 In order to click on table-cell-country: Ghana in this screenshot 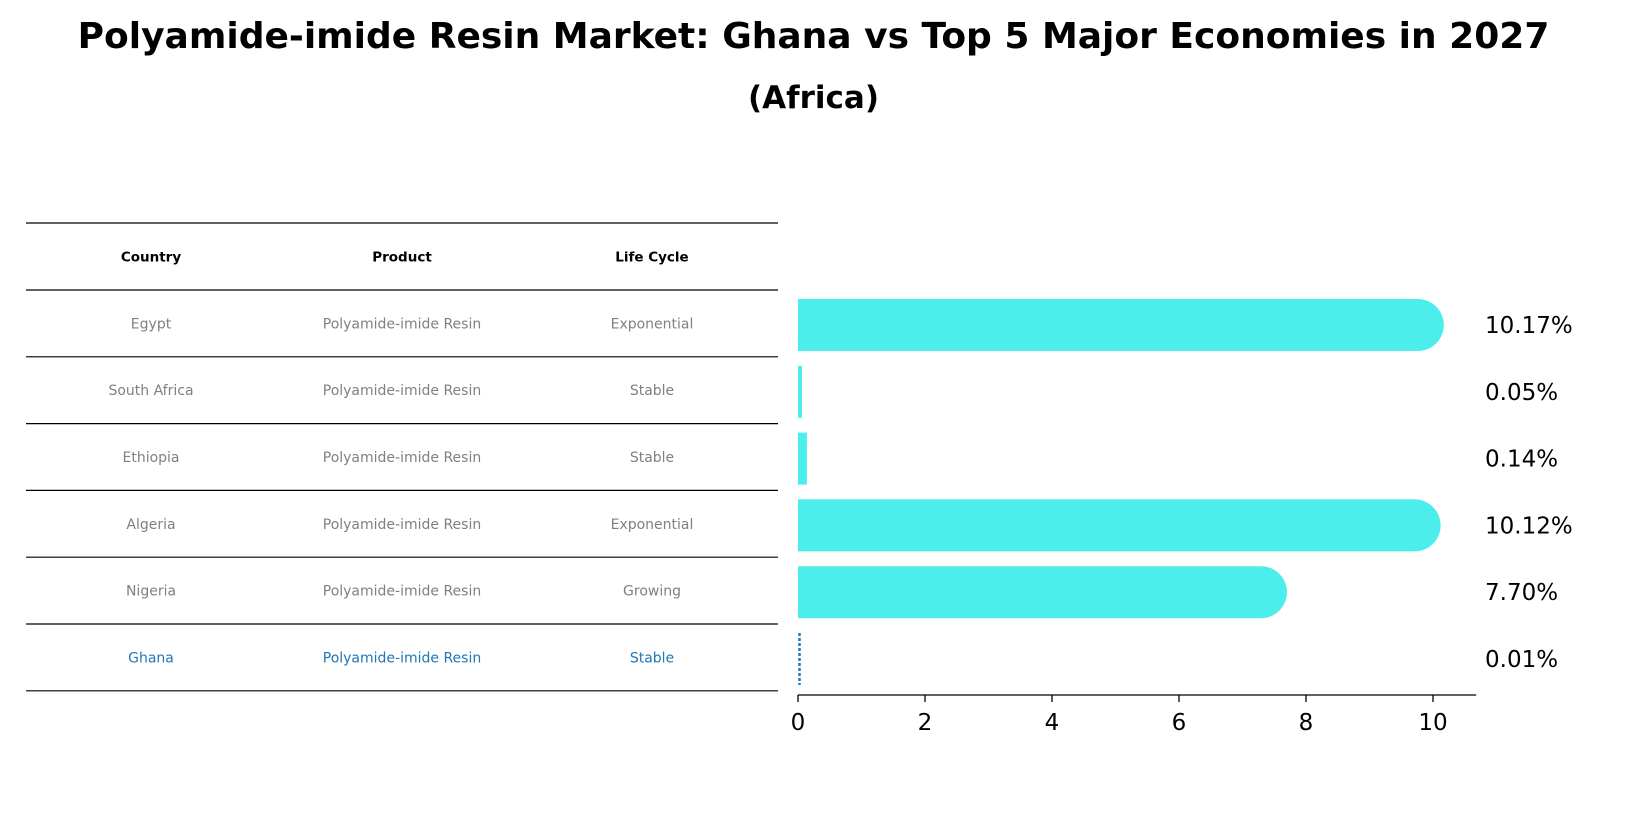, I will do `click(151, 658)`.